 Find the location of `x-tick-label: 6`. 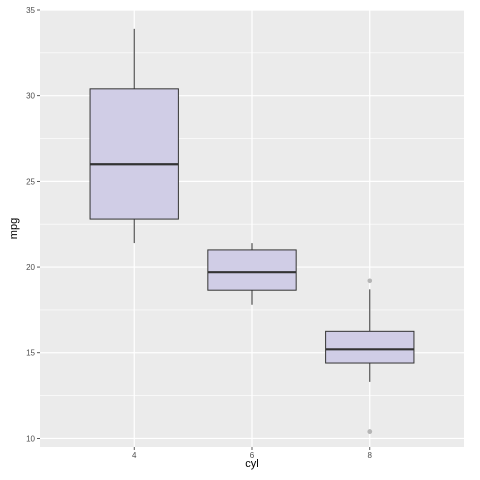

x-tick-label: 6 is located at coordinates (252, 455).